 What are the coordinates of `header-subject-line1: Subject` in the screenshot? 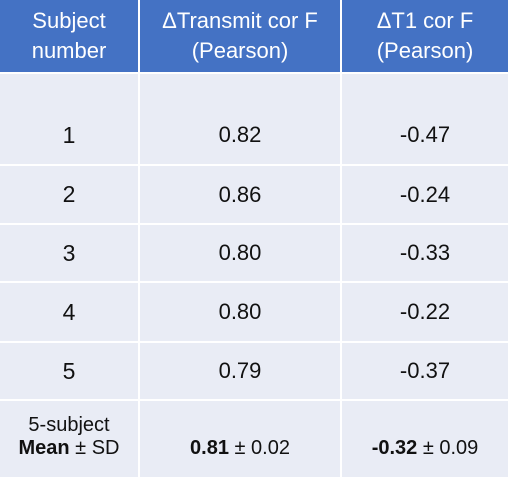 It's located at (69, 20).